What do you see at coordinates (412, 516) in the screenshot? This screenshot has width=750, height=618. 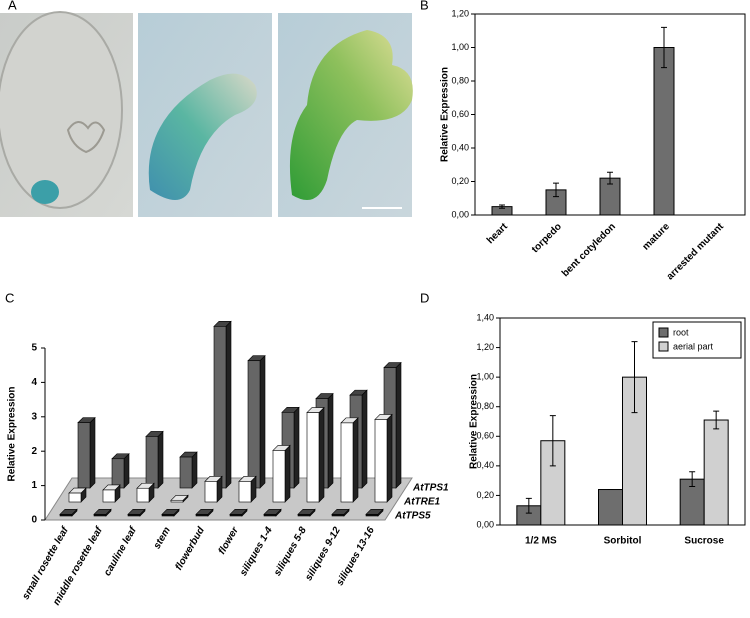 I see `series-label: AtTPS5` at bounding box center [412, 516].